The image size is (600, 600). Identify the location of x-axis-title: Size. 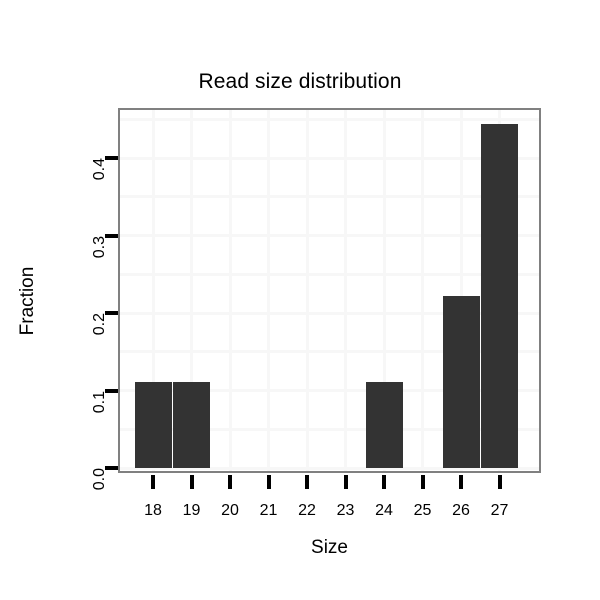
(329, 547).